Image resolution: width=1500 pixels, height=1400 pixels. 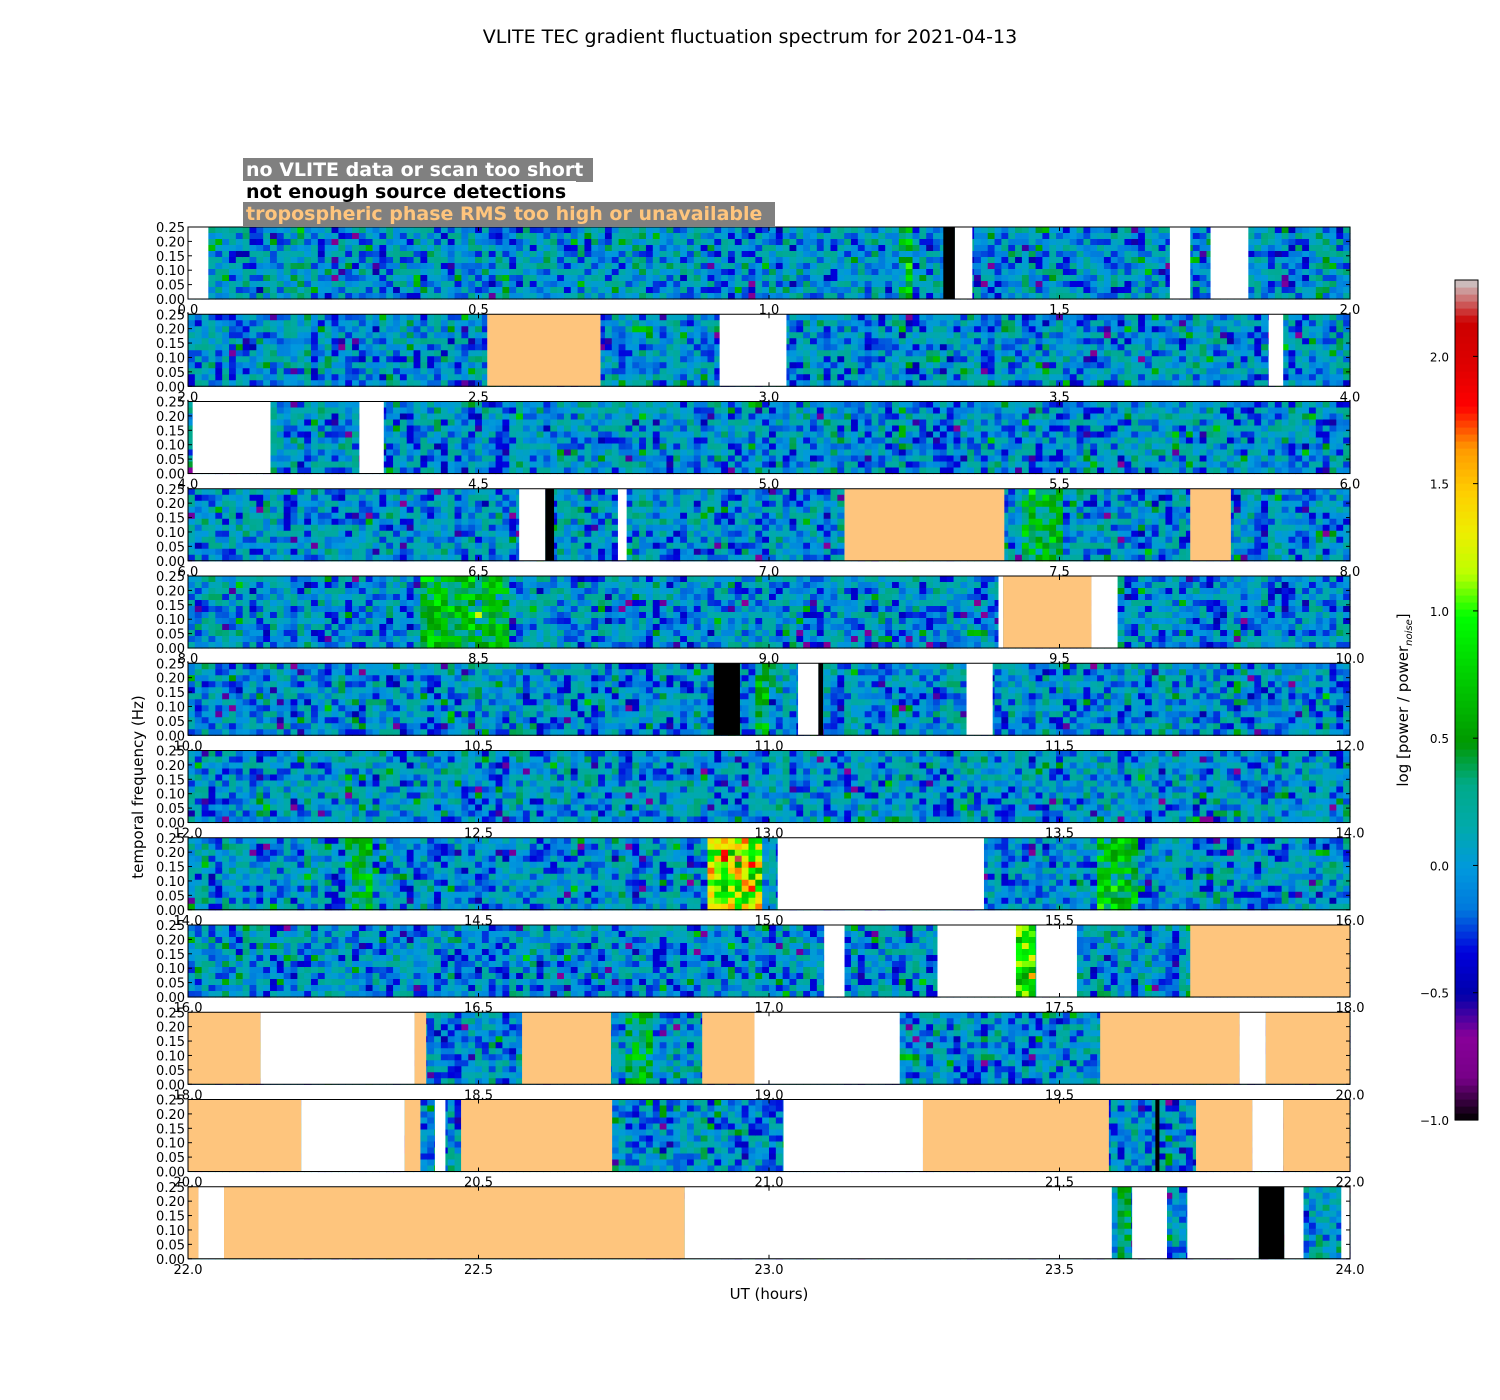 I want to click on legend-box-no-data, so click(x=418, y=170).